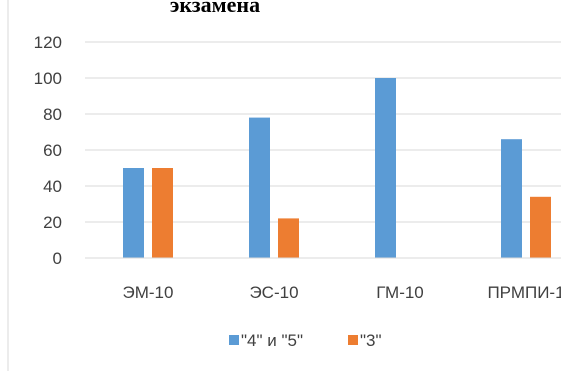 This screenshot has width=561, height=371. What do you see at coordinates (342, 292) in the screenshot?
I see `x-axis: ЭМ-10 ЭС-10 ГМ-10 ПРМПИ-1` at bounding box center [342, 292].